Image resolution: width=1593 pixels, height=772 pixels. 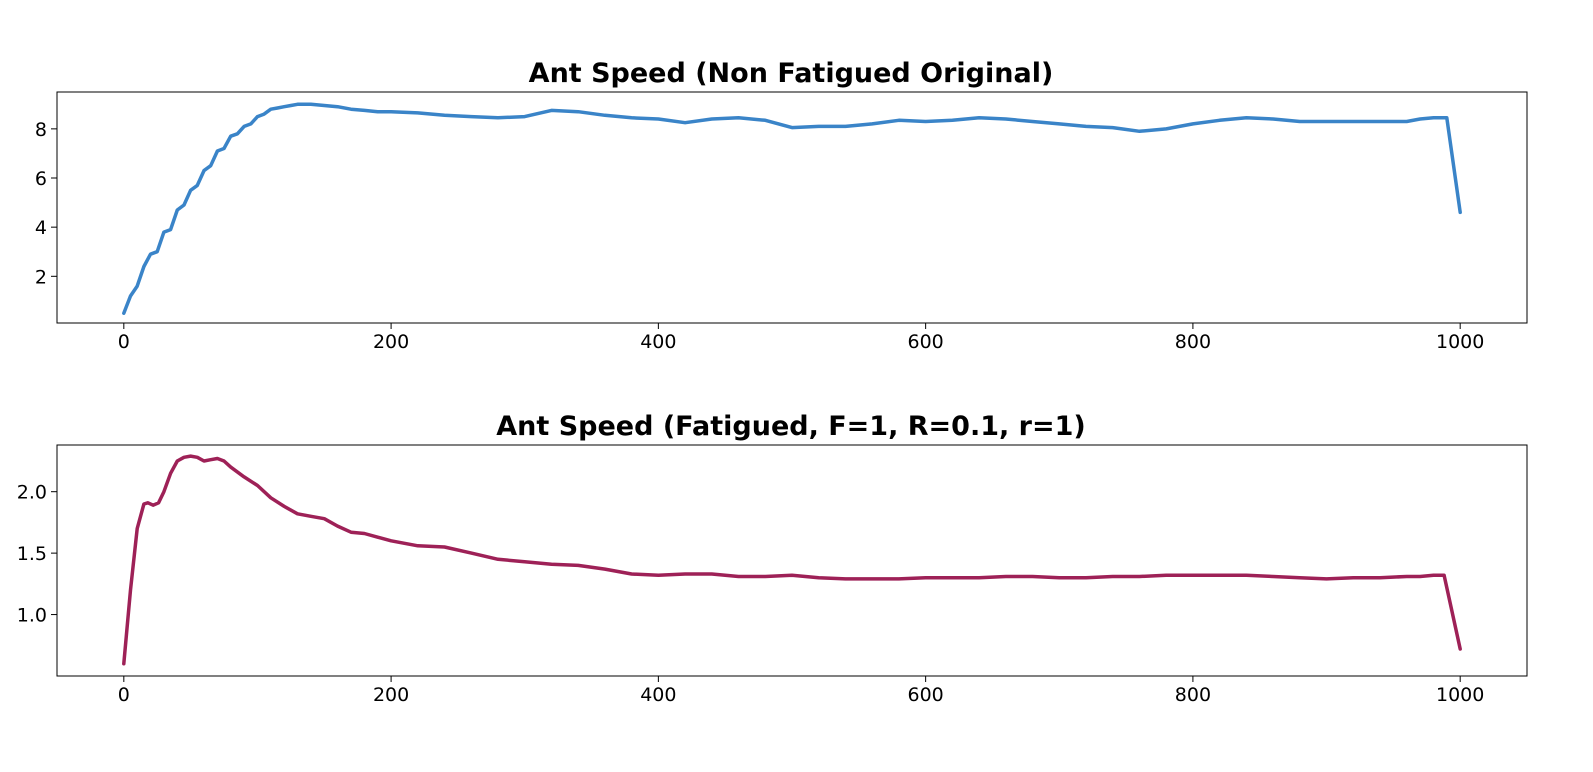 What do you see at coordinates (32, 554) in the screenshot?
I see `y-tick-label: 1.5` at bounding box center [32, 554].